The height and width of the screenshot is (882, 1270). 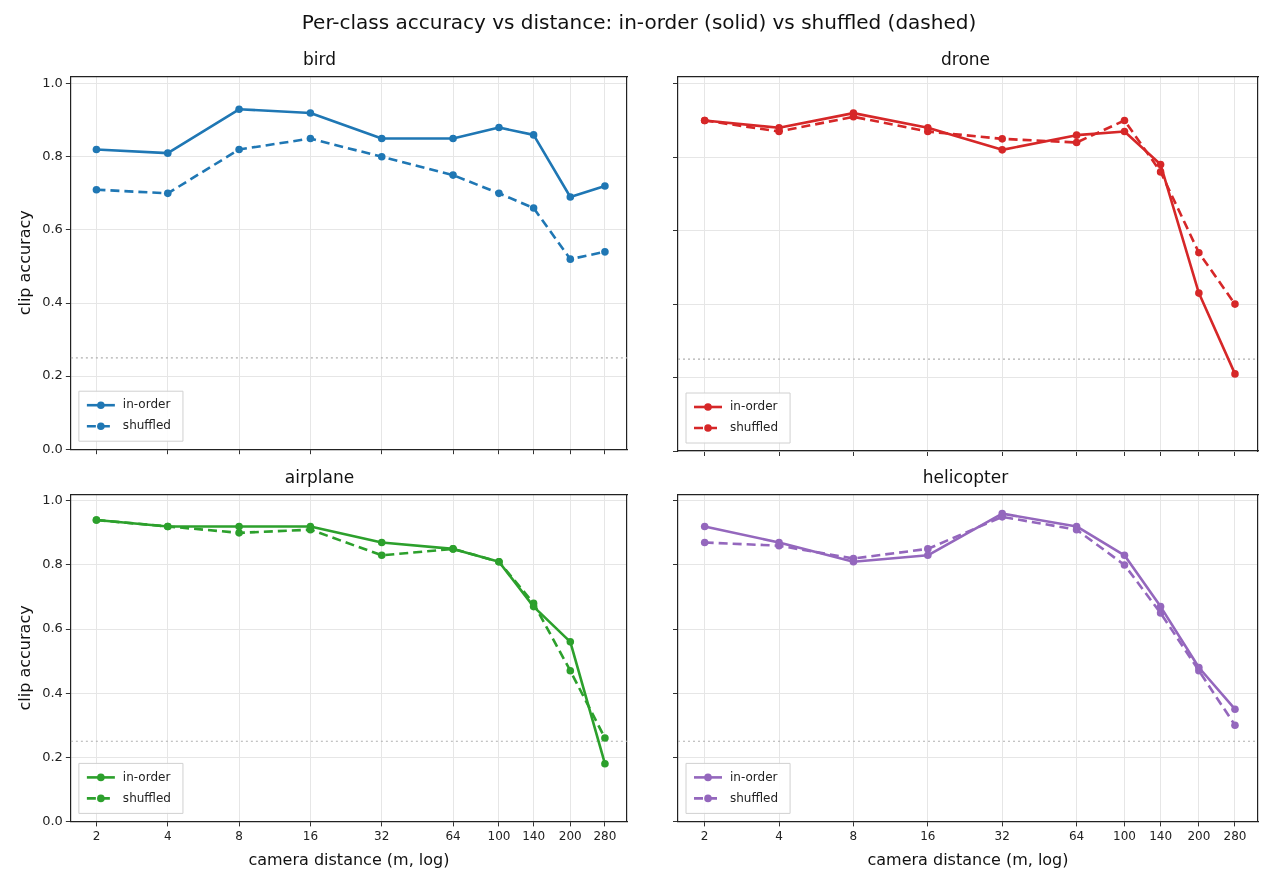 I want to click on chart-title: helicopter, so click(x=965, y=476).